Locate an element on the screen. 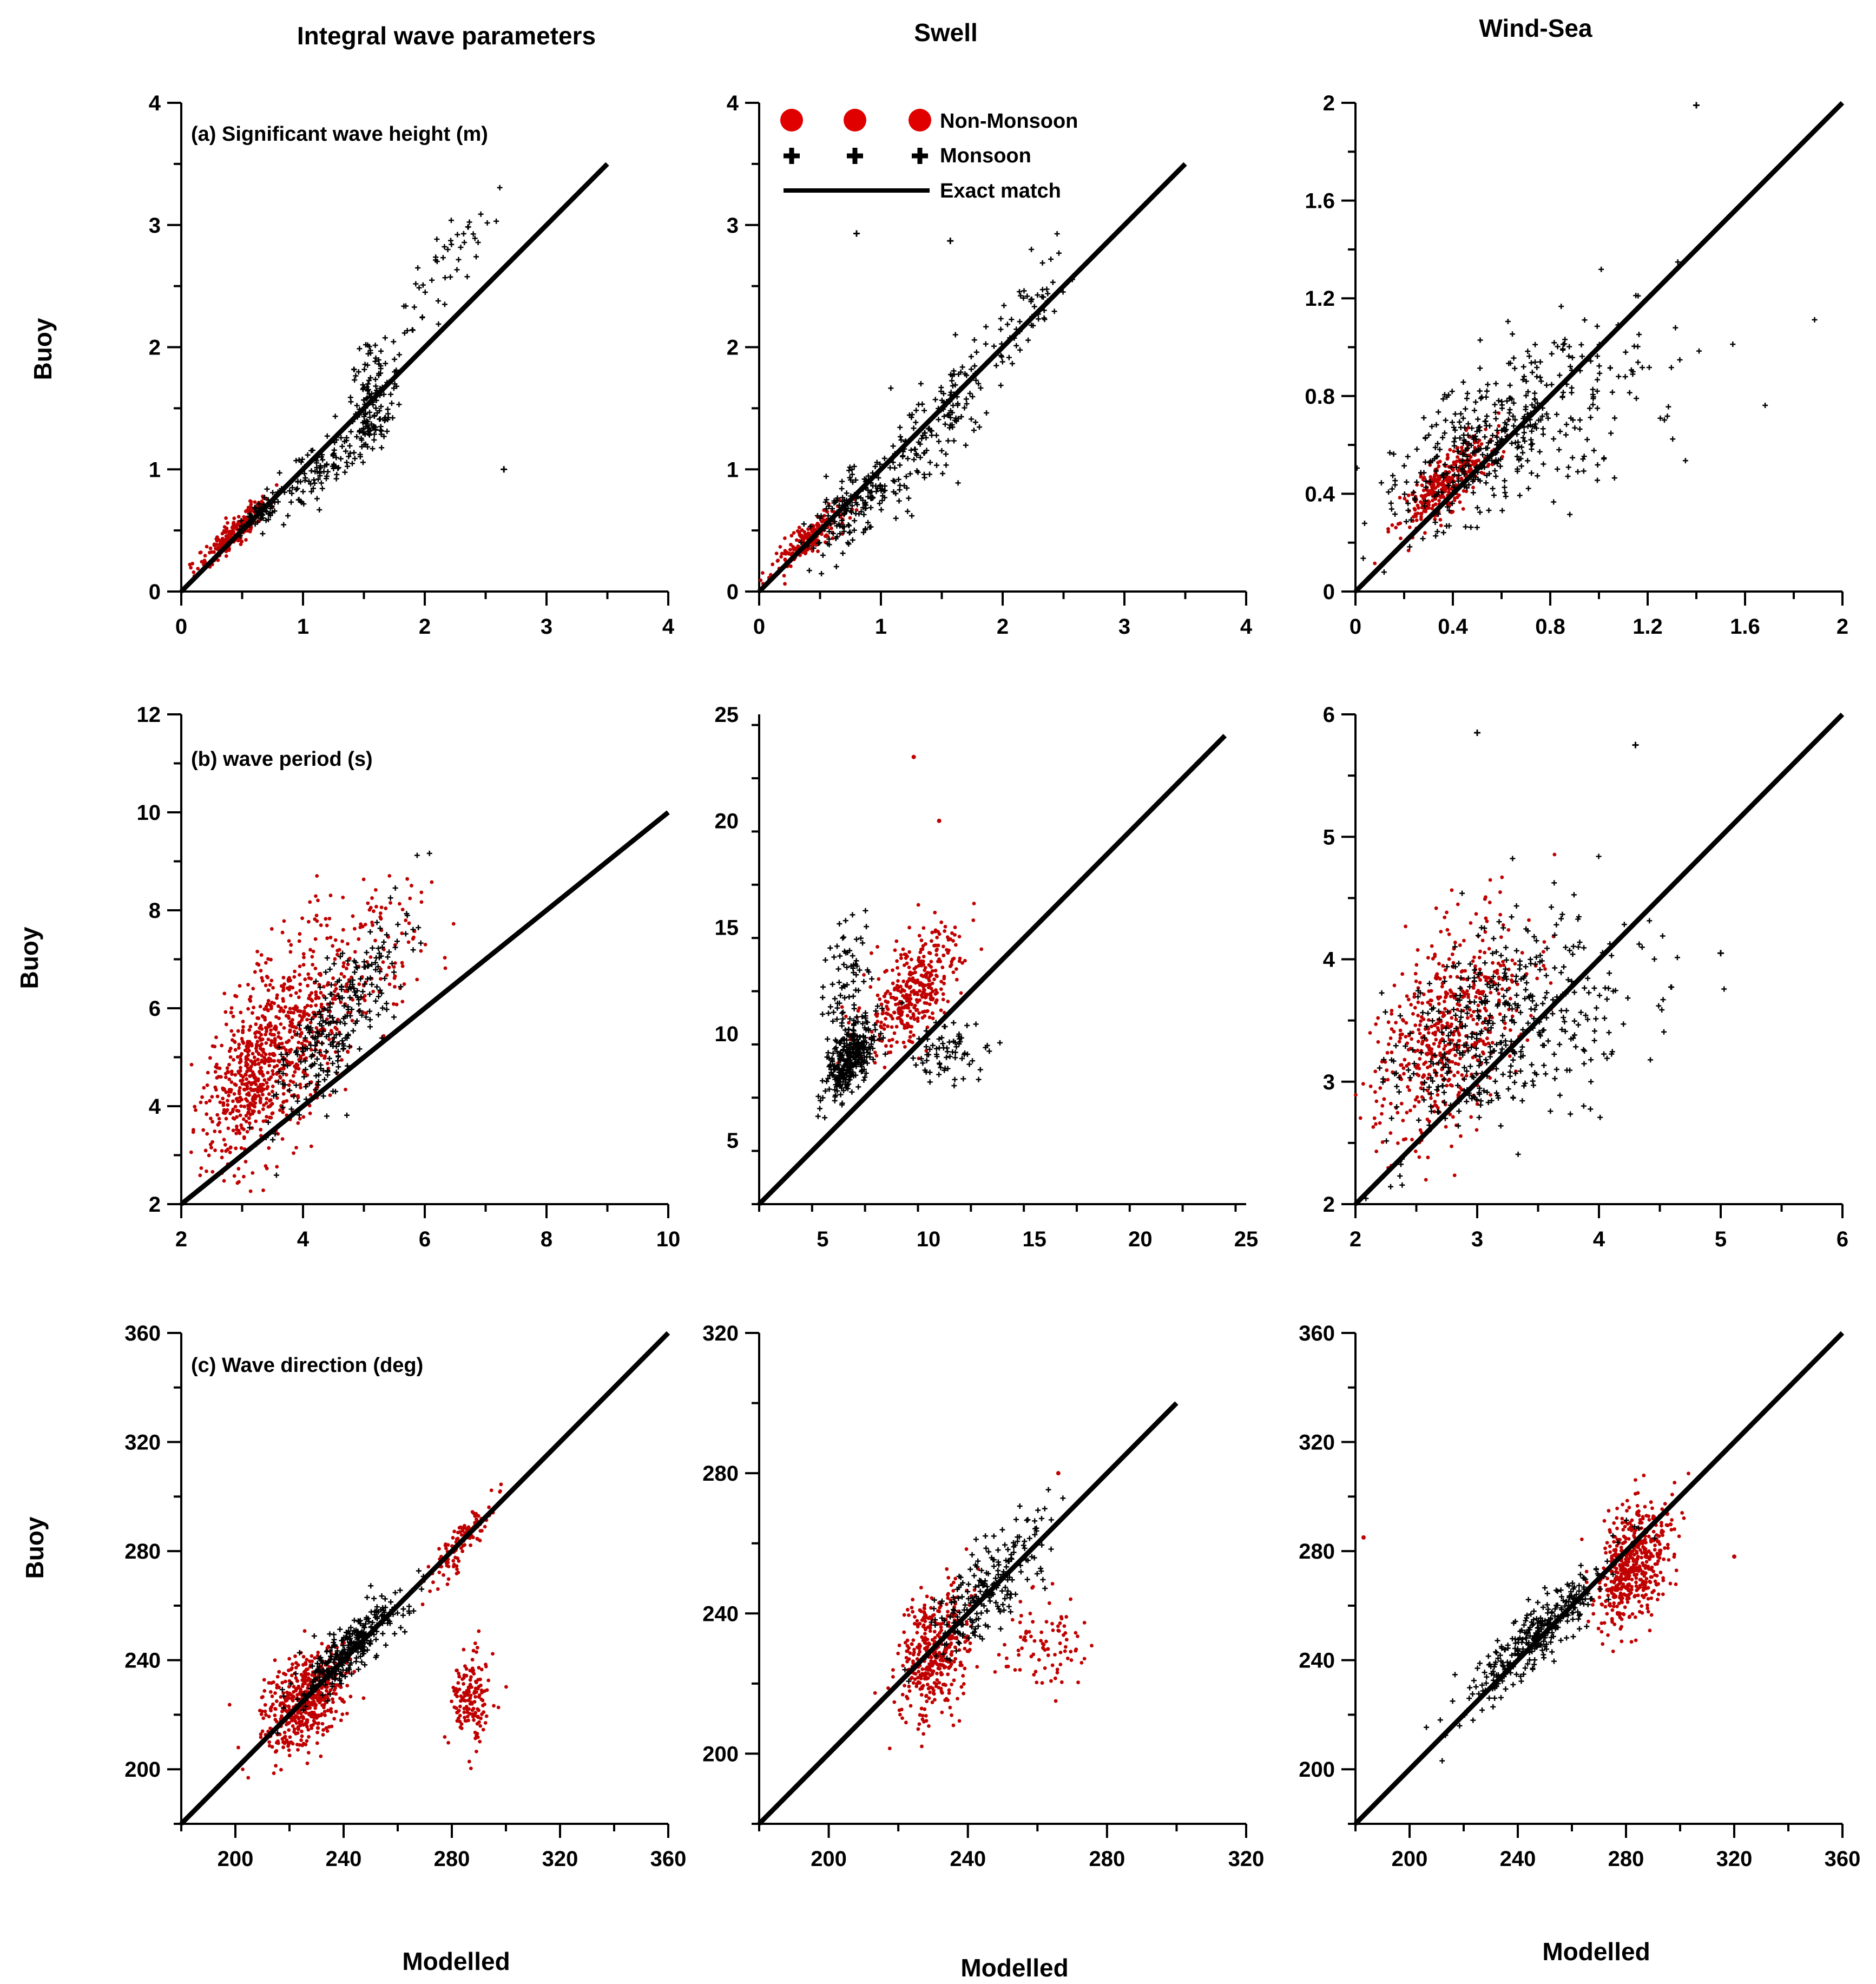  y-tick-label: 15 is located at coordinates (727, 928).